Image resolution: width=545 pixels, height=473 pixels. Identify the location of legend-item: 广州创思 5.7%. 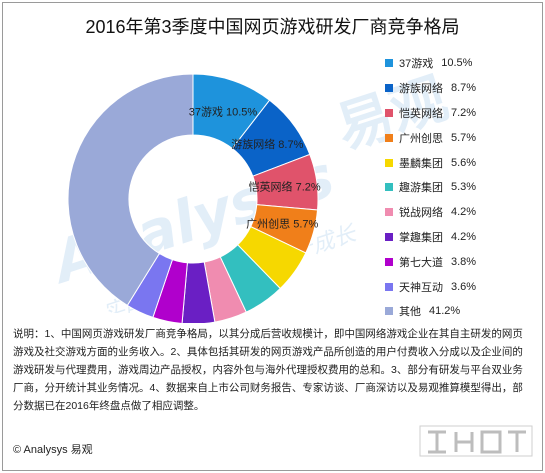
(460, 137).